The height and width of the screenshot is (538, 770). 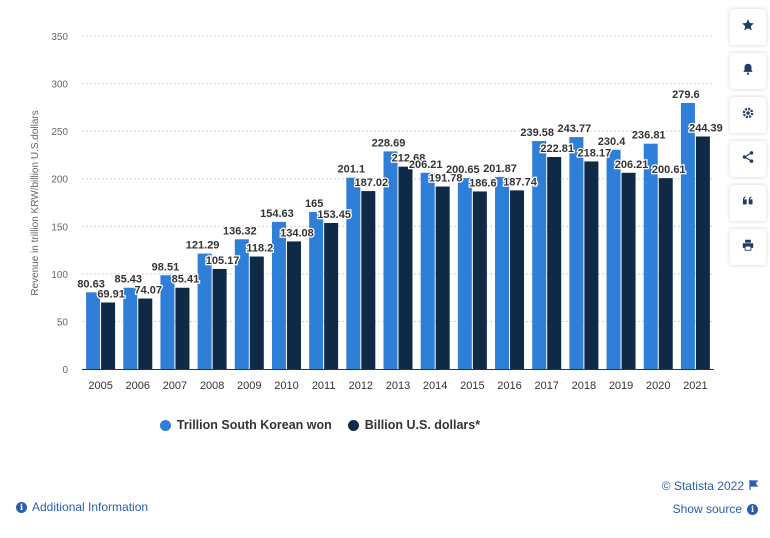 What do you see at coordinates (334, 215) in the screenshot?
I see `data-label-usd: 153.45` at bounding box center [334, 215].